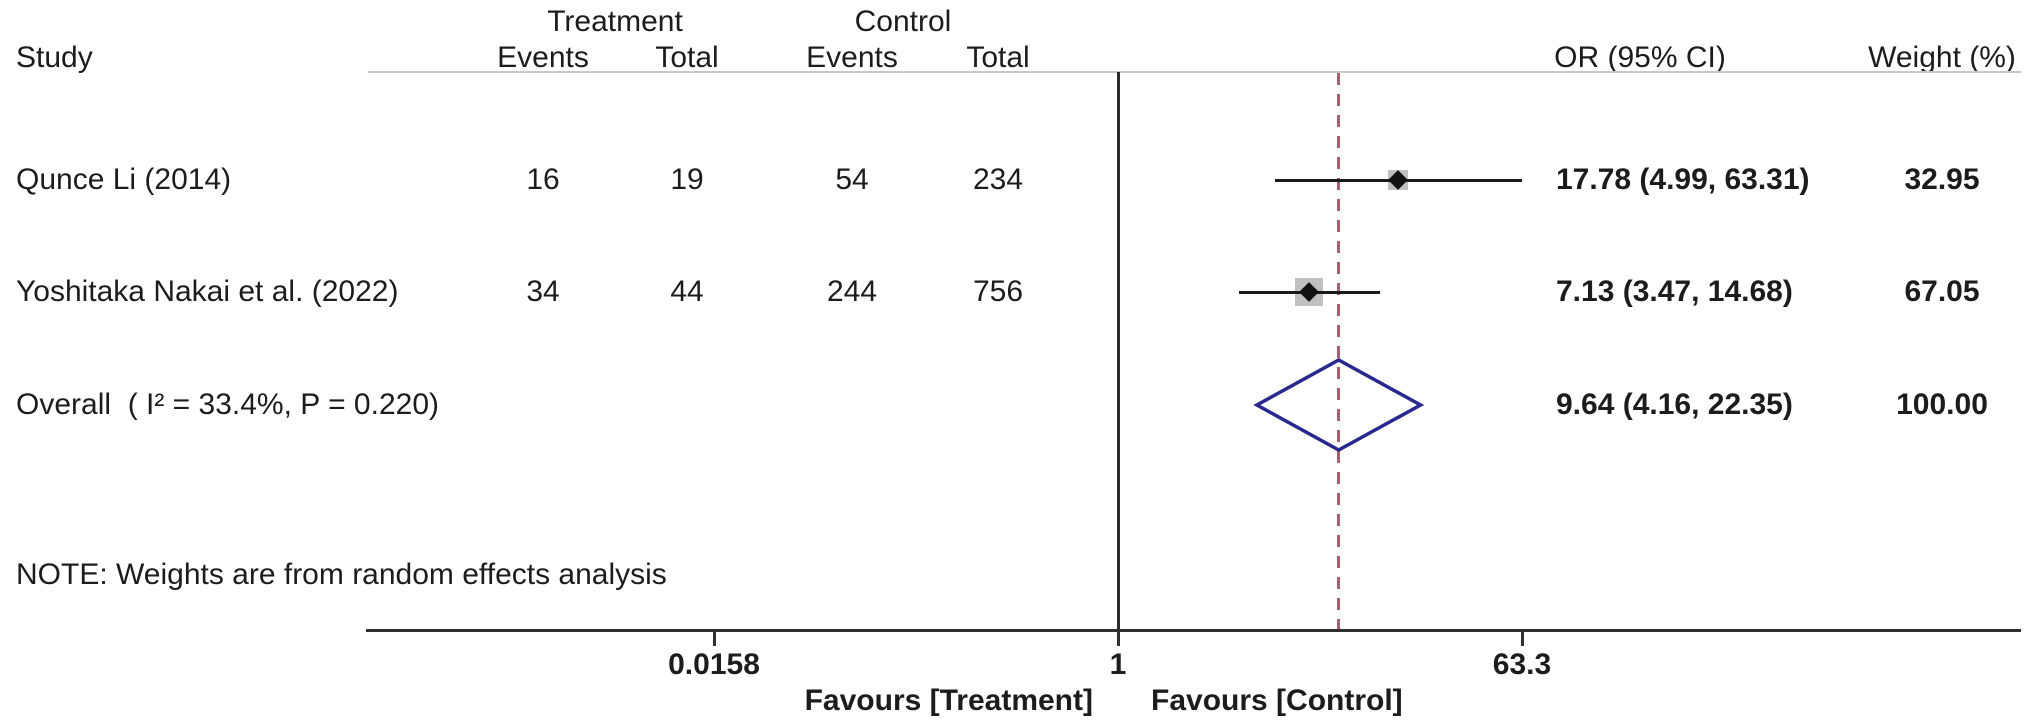  I want to click on control-events: 54, so click(852, 179).